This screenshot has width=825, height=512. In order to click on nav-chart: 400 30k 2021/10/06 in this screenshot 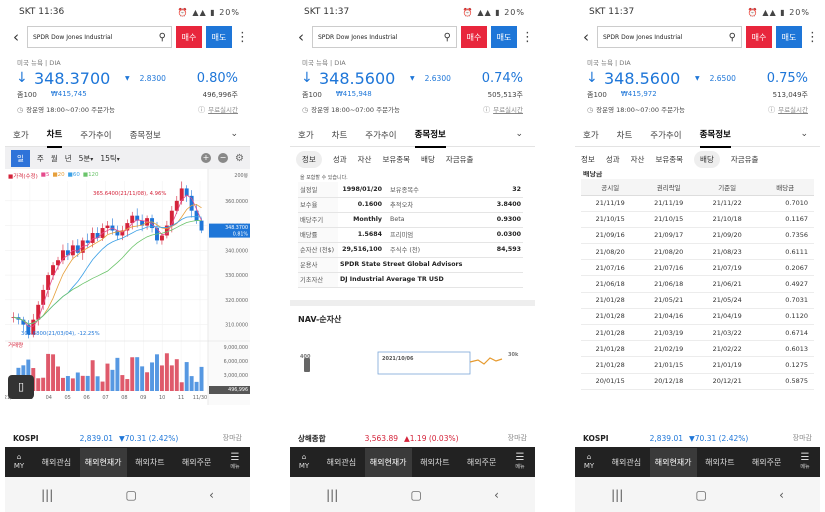, I will do `click(412, 353)`.